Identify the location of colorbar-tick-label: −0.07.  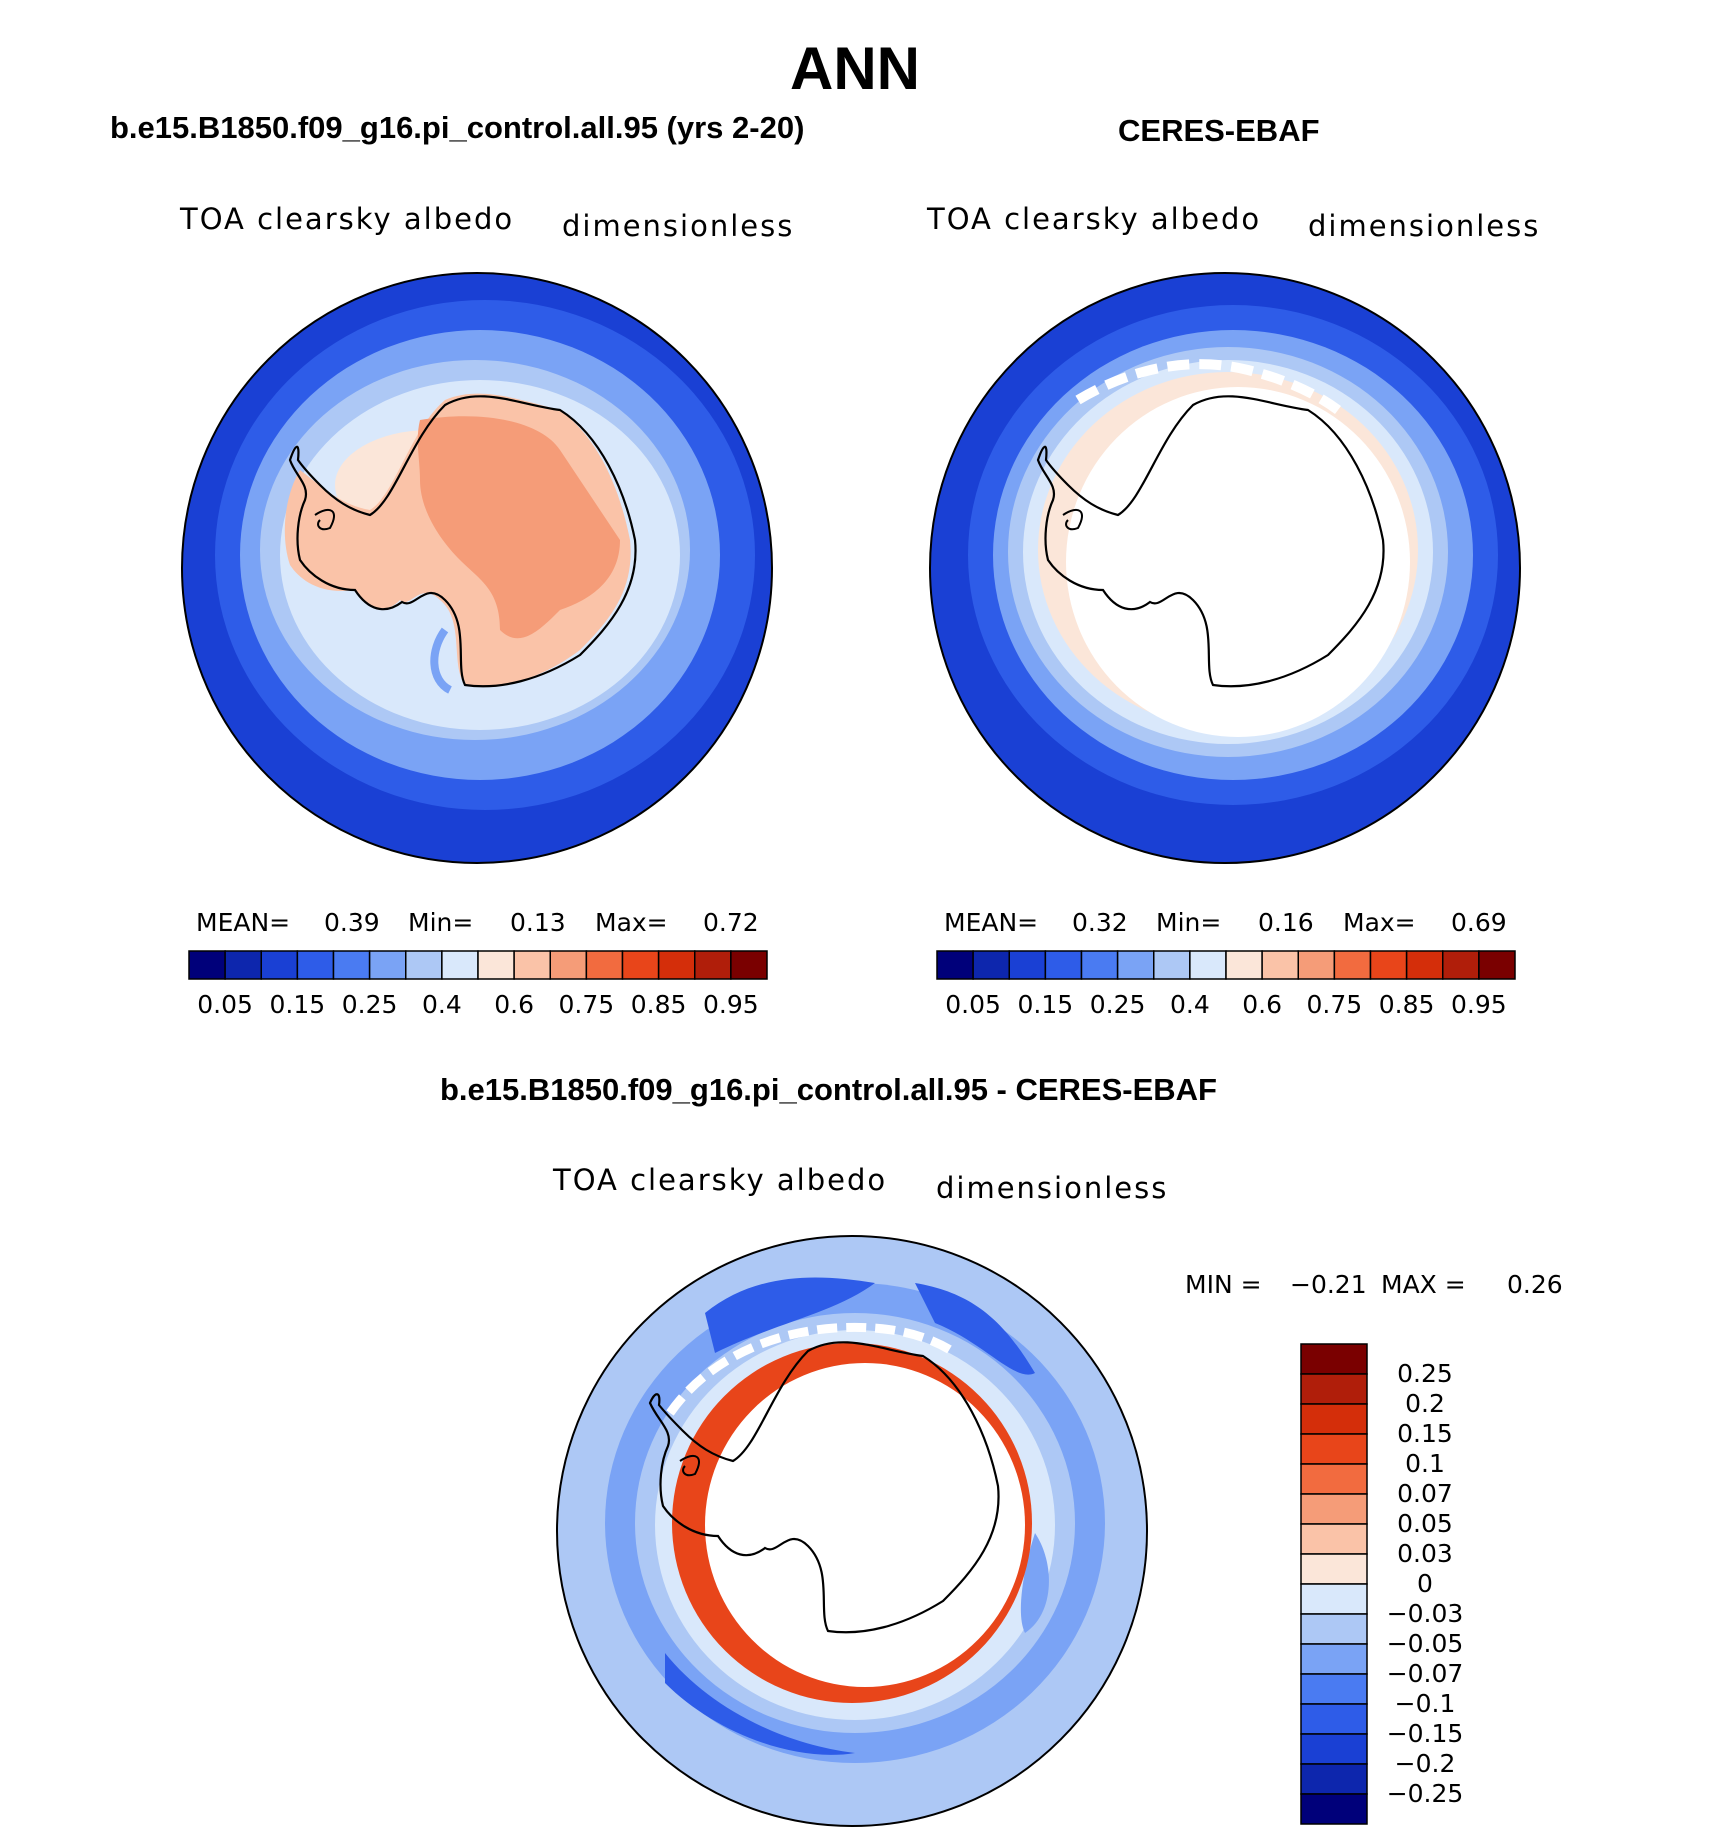
(1425, 1673).